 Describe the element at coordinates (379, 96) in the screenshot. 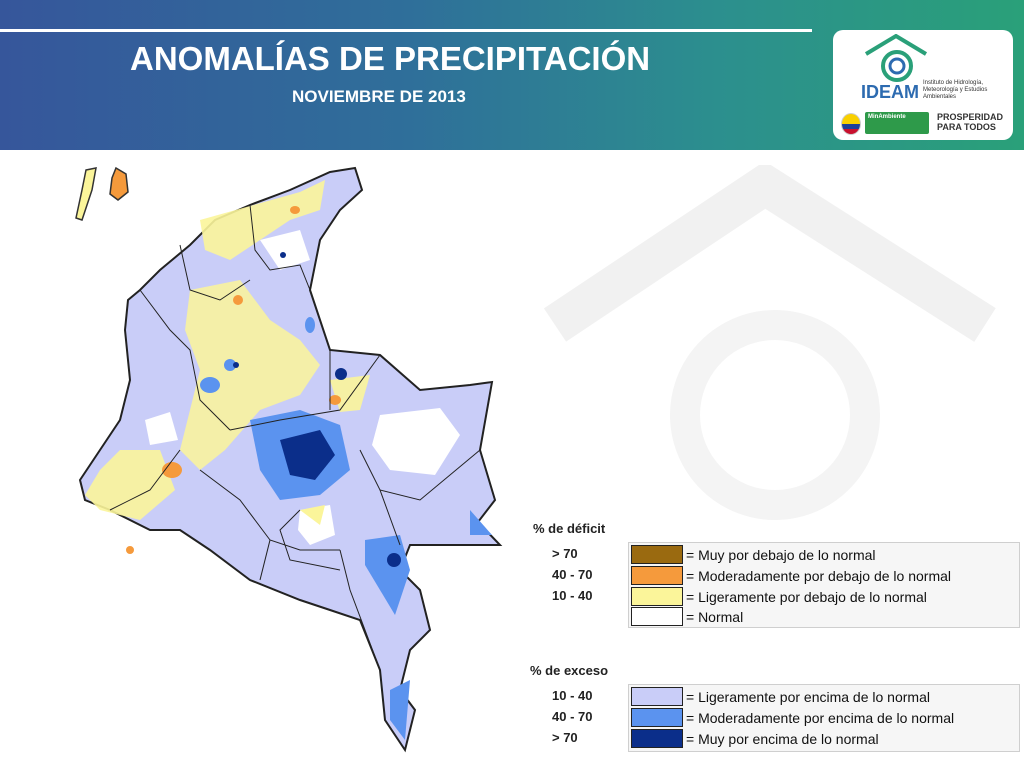

I see `page-subtitle: NOVIEMBRE DE 2013` at that location.